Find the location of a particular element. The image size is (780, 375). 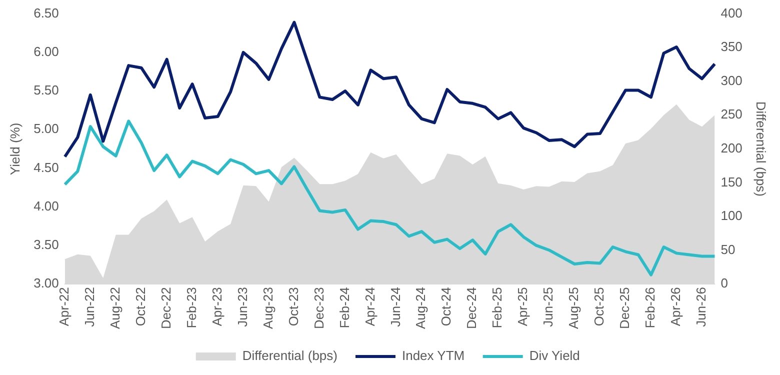

x-tick-label: Feb-25 is located at coordinates (497, 307).